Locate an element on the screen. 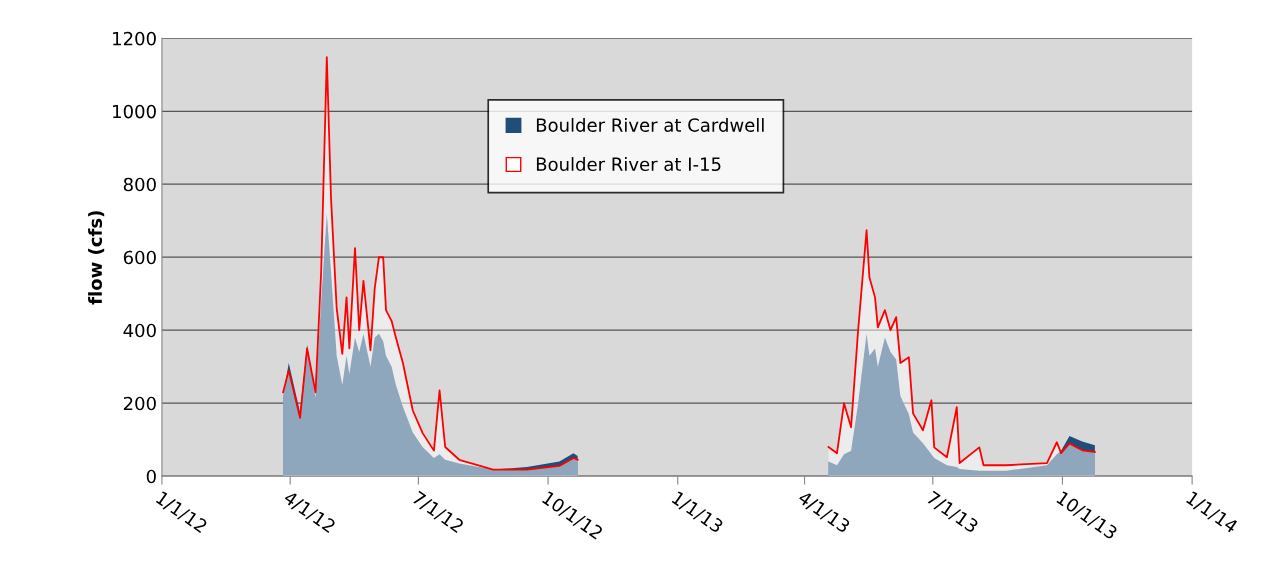 The image size is (1275, 580). y-tick-label: 400 is located at coordinates (139, 330).